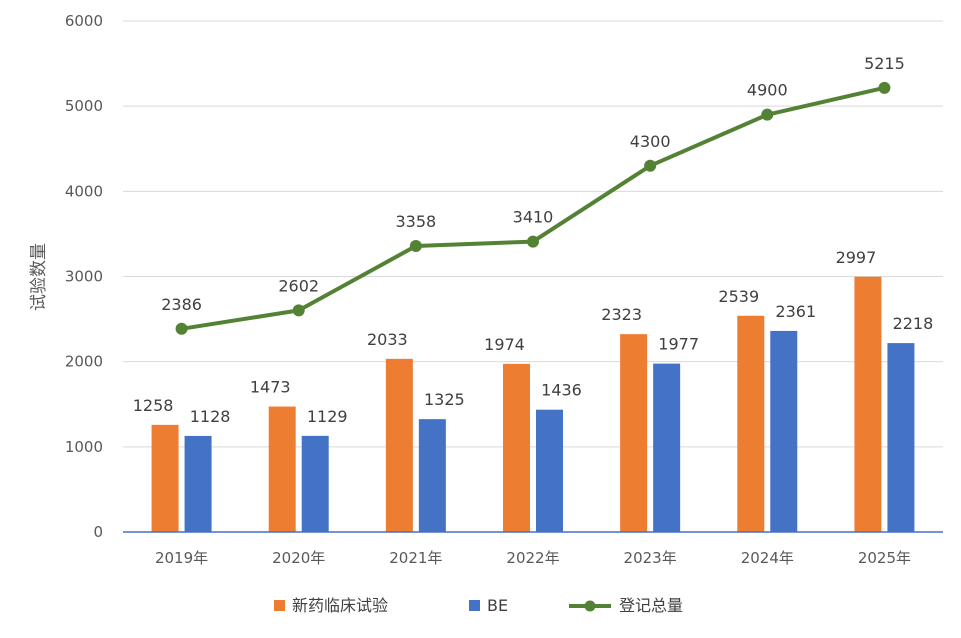 The width and height of the screenshot is (961, 638). What do you see at coordinates (767, 90) in the screenshot?
I see `line-data-label: 4900` at bounding box center [767, 90].